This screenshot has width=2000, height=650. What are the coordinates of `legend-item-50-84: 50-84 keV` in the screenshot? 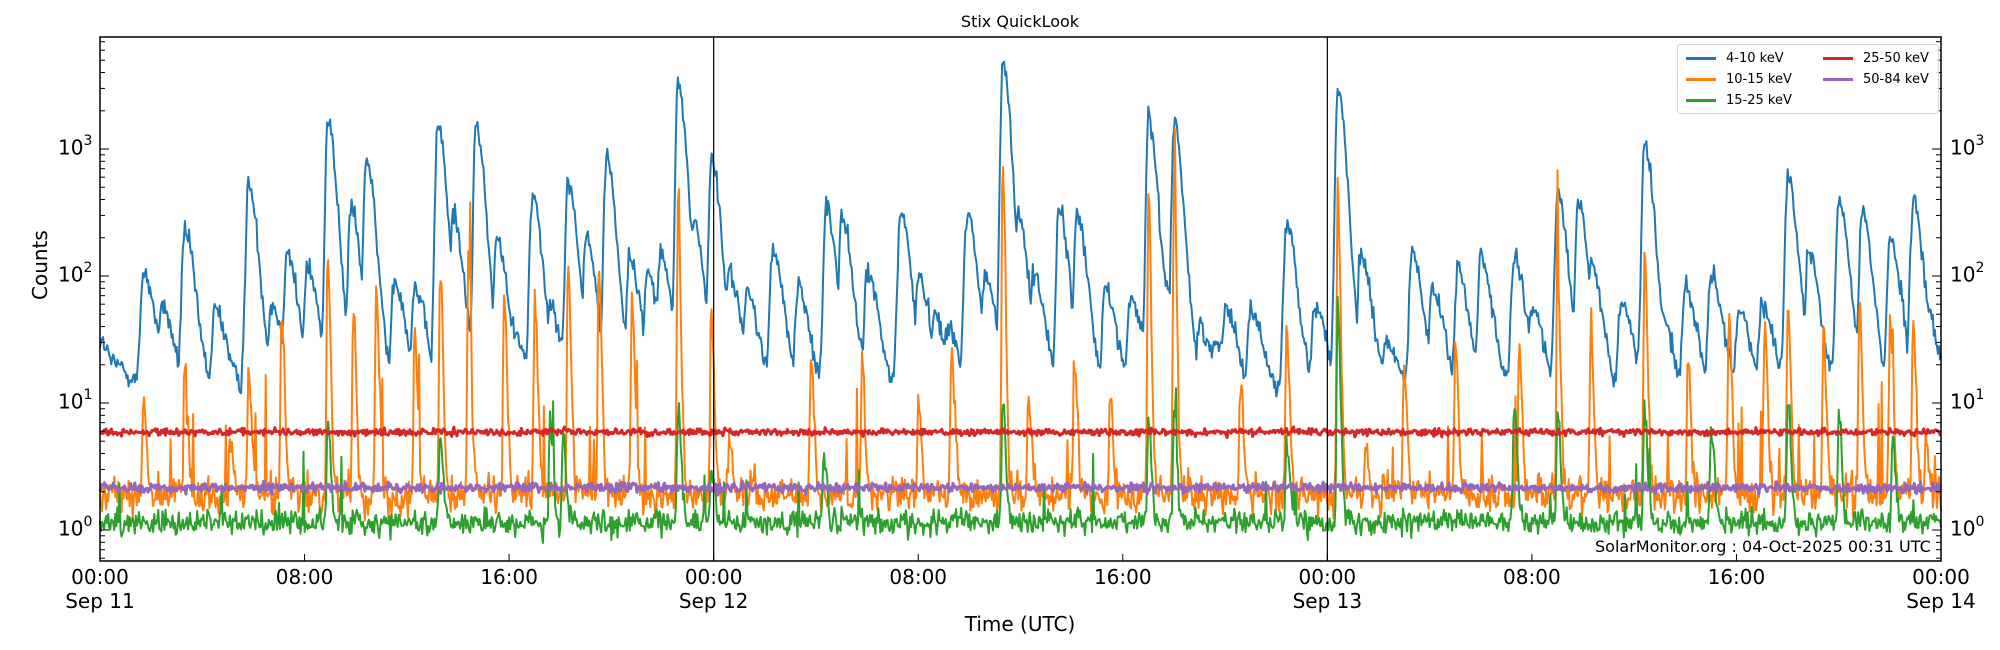 It's located at (1876, 79).